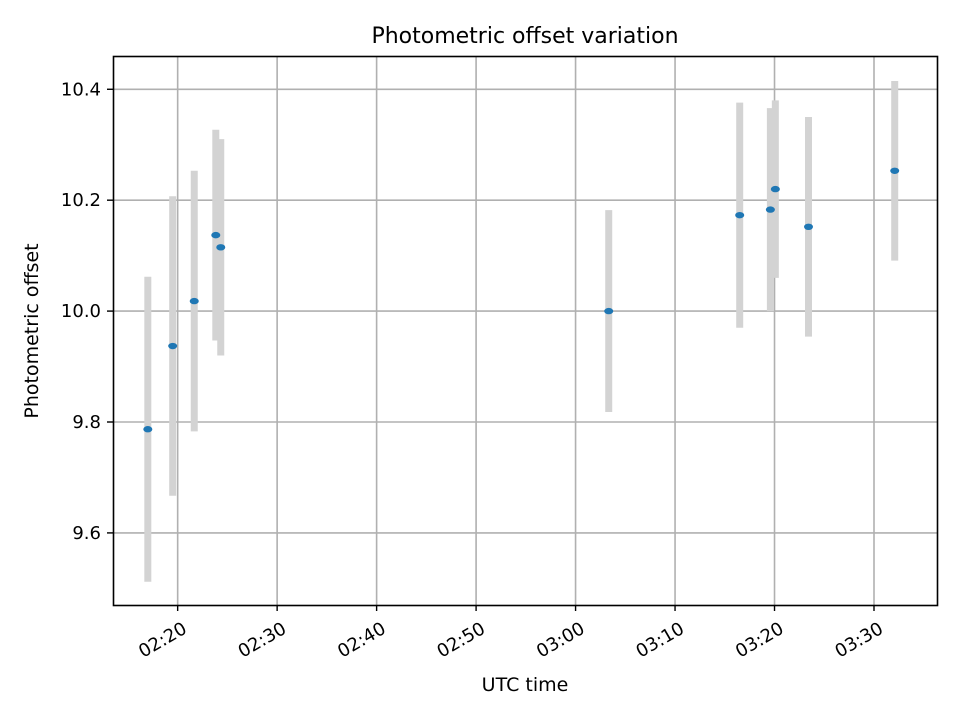 The image size is (960, 720). Describe the element at coordinates (86, 533) in the screenshot. I see `y-tick-label: 9.6` at that location.